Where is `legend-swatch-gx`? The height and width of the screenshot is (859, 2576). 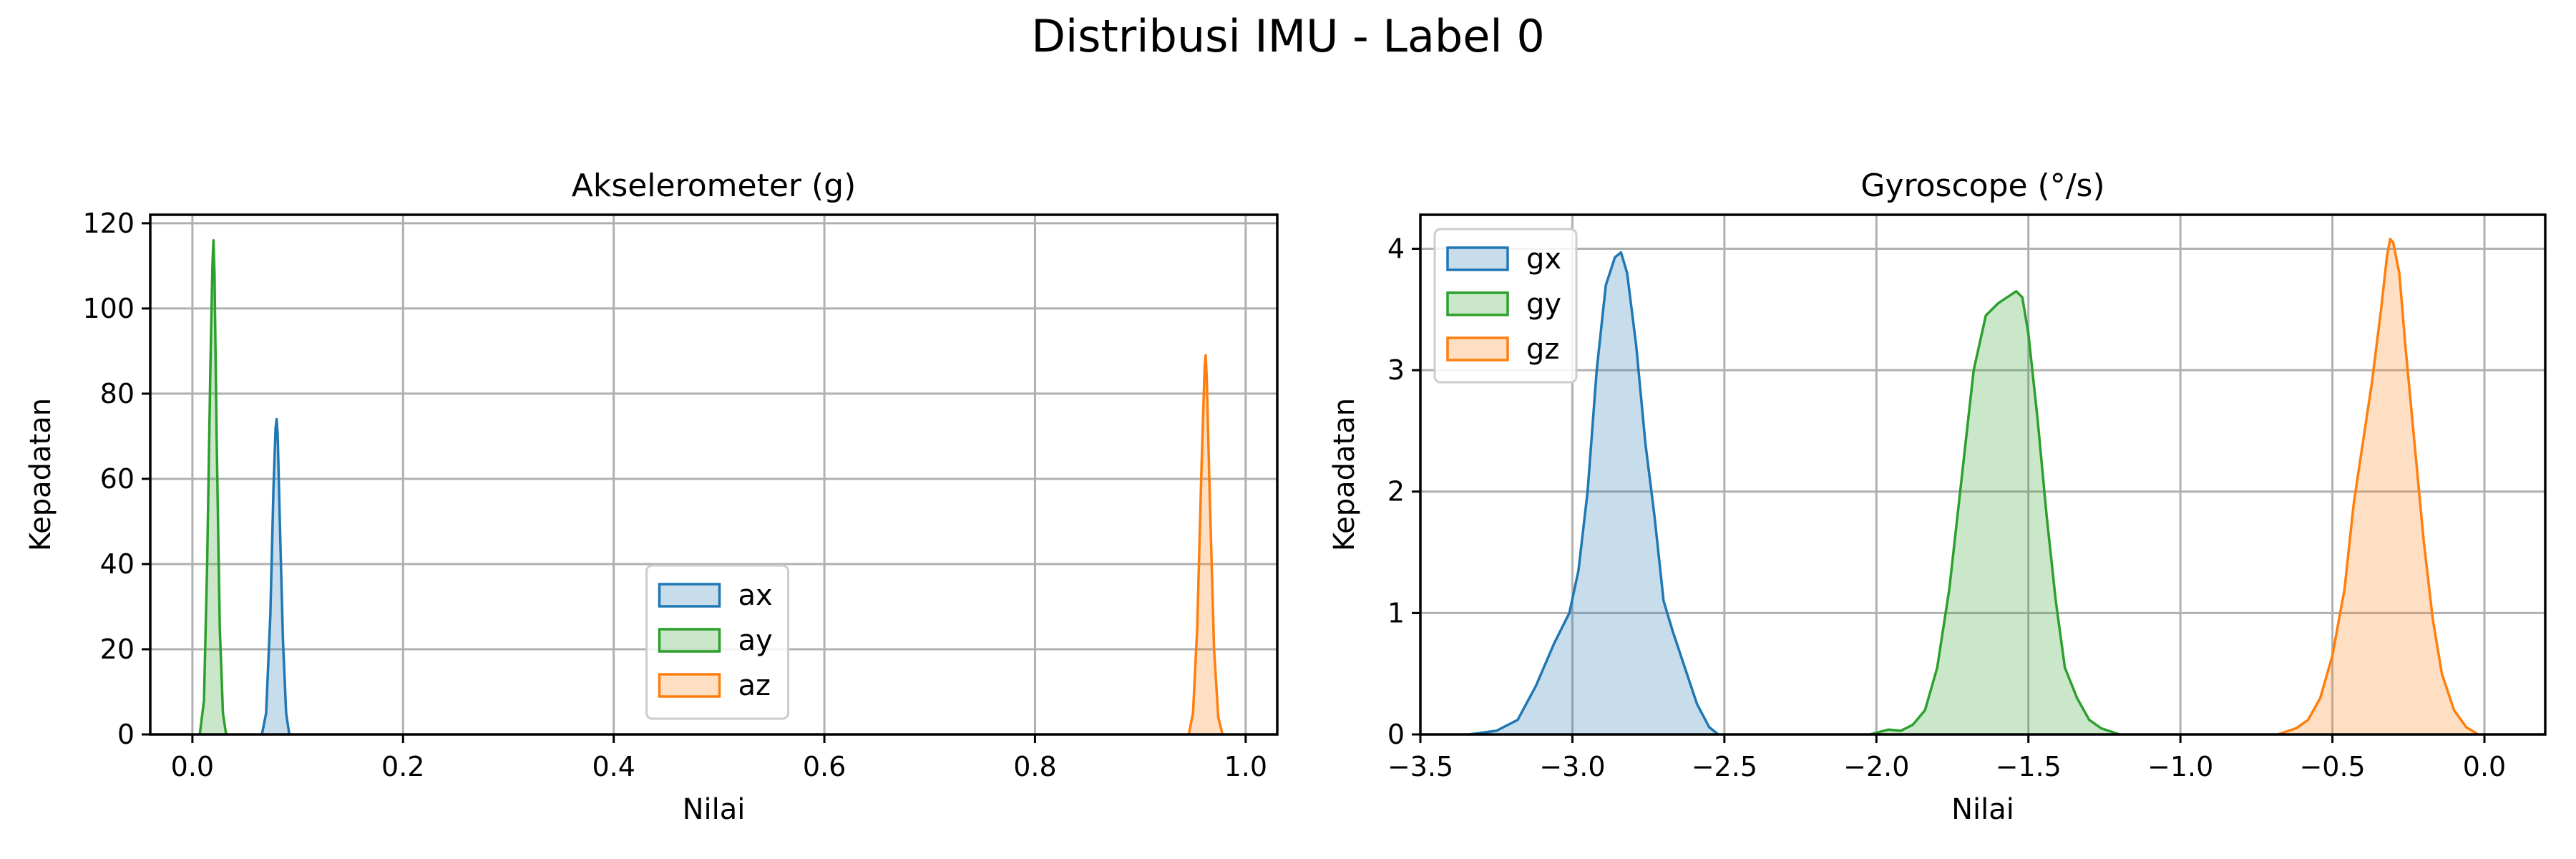 legend-swatch-gx is located at coordinates (1478, 258).